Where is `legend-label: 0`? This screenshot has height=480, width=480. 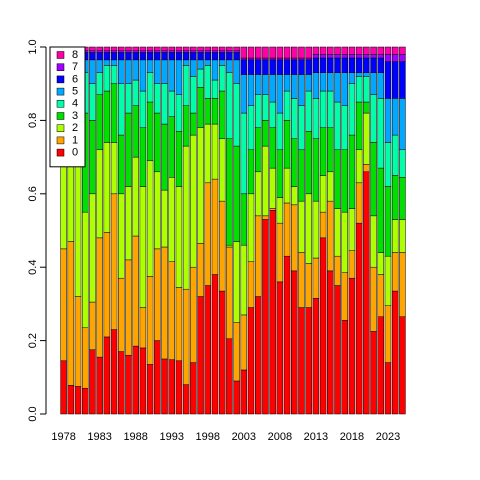 legend-label: 0 is located at coordinates (75, 153).